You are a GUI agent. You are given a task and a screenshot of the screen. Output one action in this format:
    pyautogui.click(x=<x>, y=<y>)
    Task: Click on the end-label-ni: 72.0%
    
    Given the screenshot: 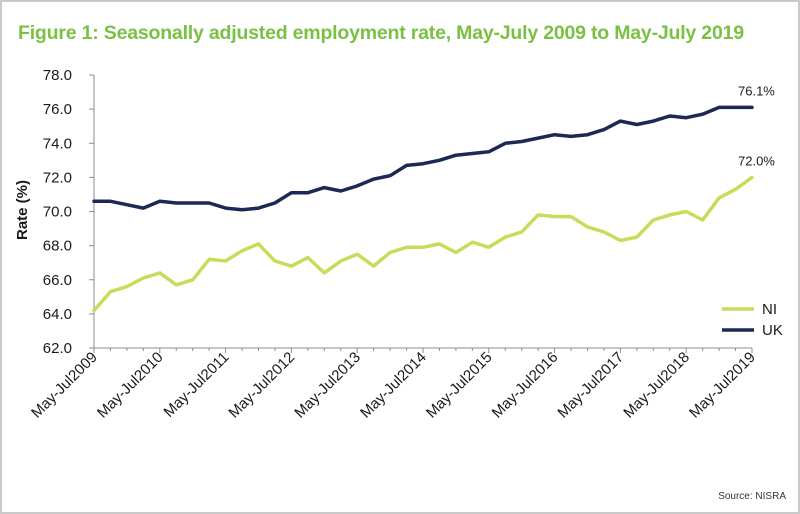 What is the action you would take?
    pyautogui.click(x=756, y=160)
    